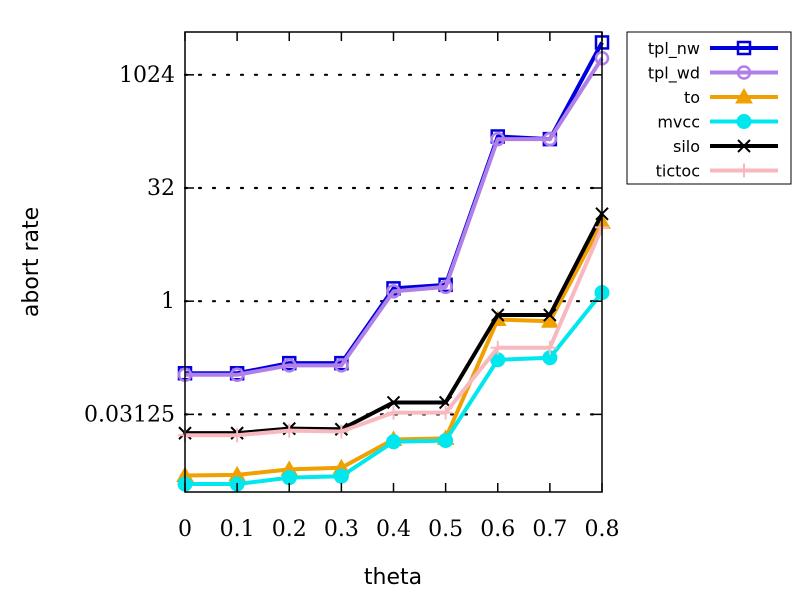 This screenshot has width=800, height=600. Describe the element at coordinates (393, 529) in the screenshot. I see `x-tick-label: 0.4` at that location.